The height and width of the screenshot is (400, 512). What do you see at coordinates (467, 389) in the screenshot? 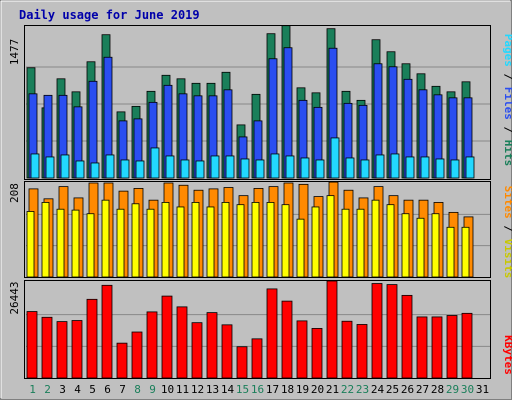
I see `x-tick-label: 30` at bounding box center [467, 389].